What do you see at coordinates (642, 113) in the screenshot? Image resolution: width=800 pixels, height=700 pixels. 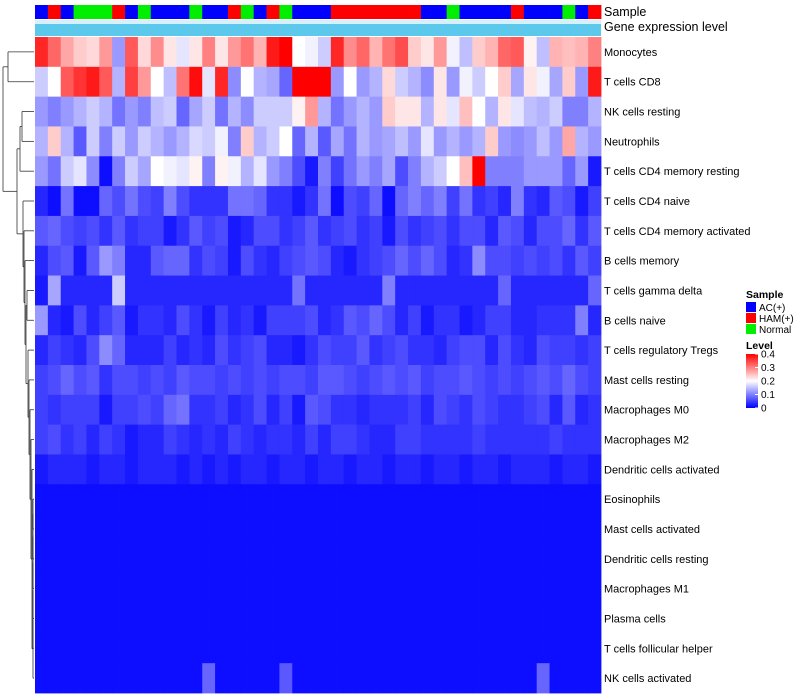 I see `row-label: NK cells resting` at bounding box center [642, 113].